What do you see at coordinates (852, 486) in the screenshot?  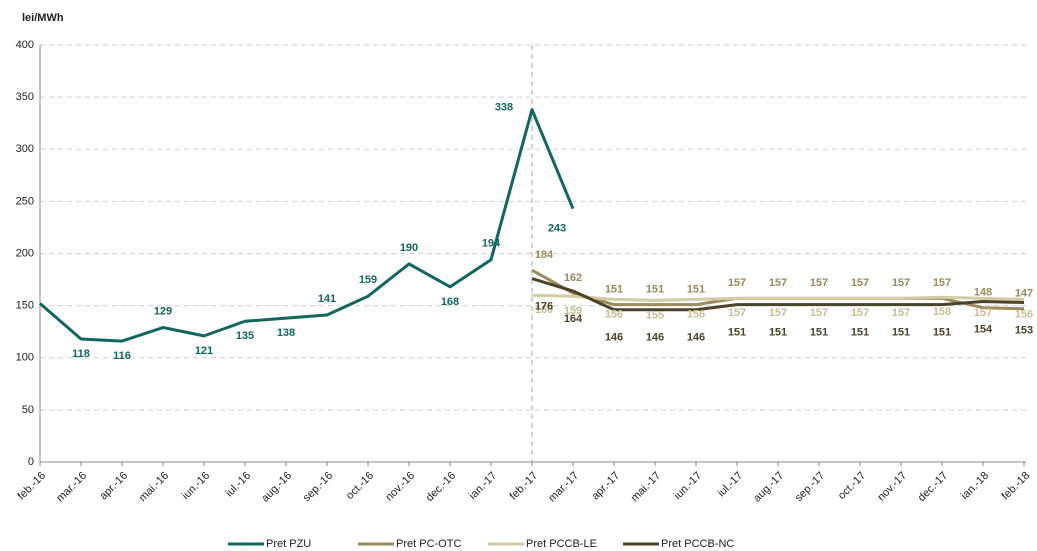 I see `x-tick-label: oct.-17` at bounding box center [852, 486].